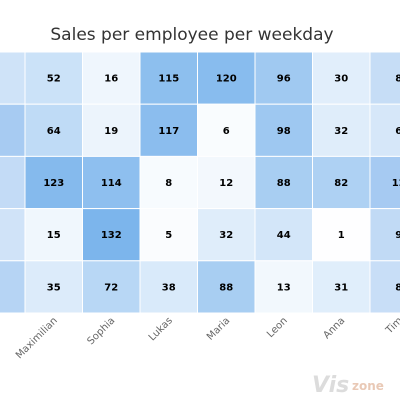 The image size is (400, 400). I want to click on heatmap-cell-thursday-anna, so click(341, 235).